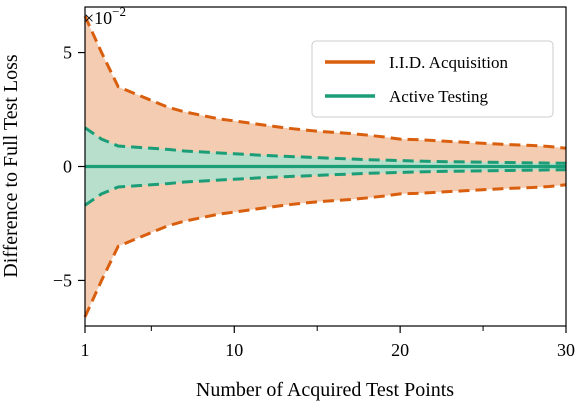  I want to click on upper-bound-active, so click(325, 145).